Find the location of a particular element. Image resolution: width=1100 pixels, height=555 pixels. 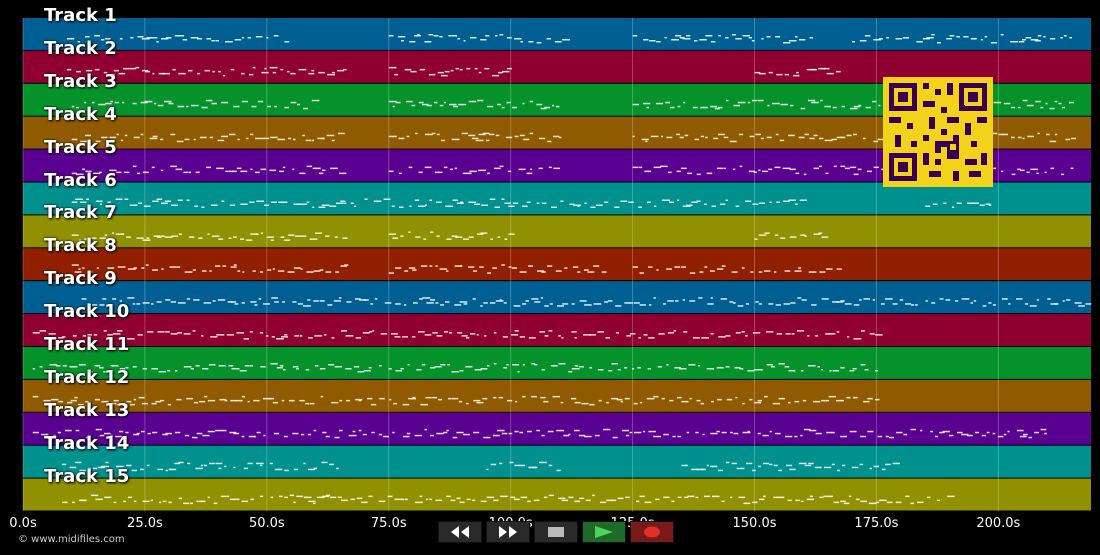

rewind-button is located at coordinates (460, 532).